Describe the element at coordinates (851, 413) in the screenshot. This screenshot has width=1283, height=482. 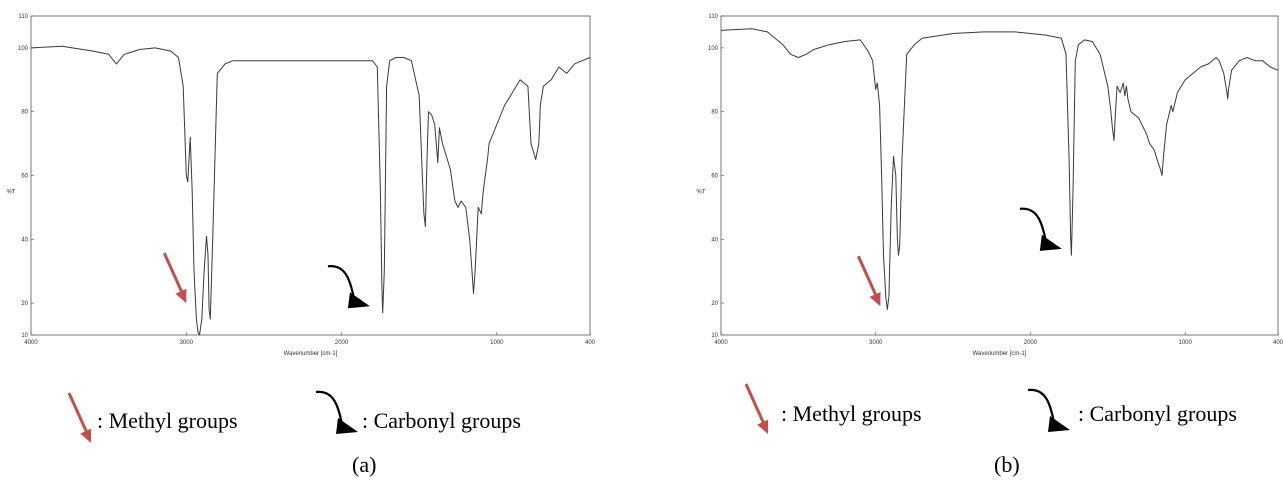
I see `legend-methyl-label-b: : Methyl groups` at that location.